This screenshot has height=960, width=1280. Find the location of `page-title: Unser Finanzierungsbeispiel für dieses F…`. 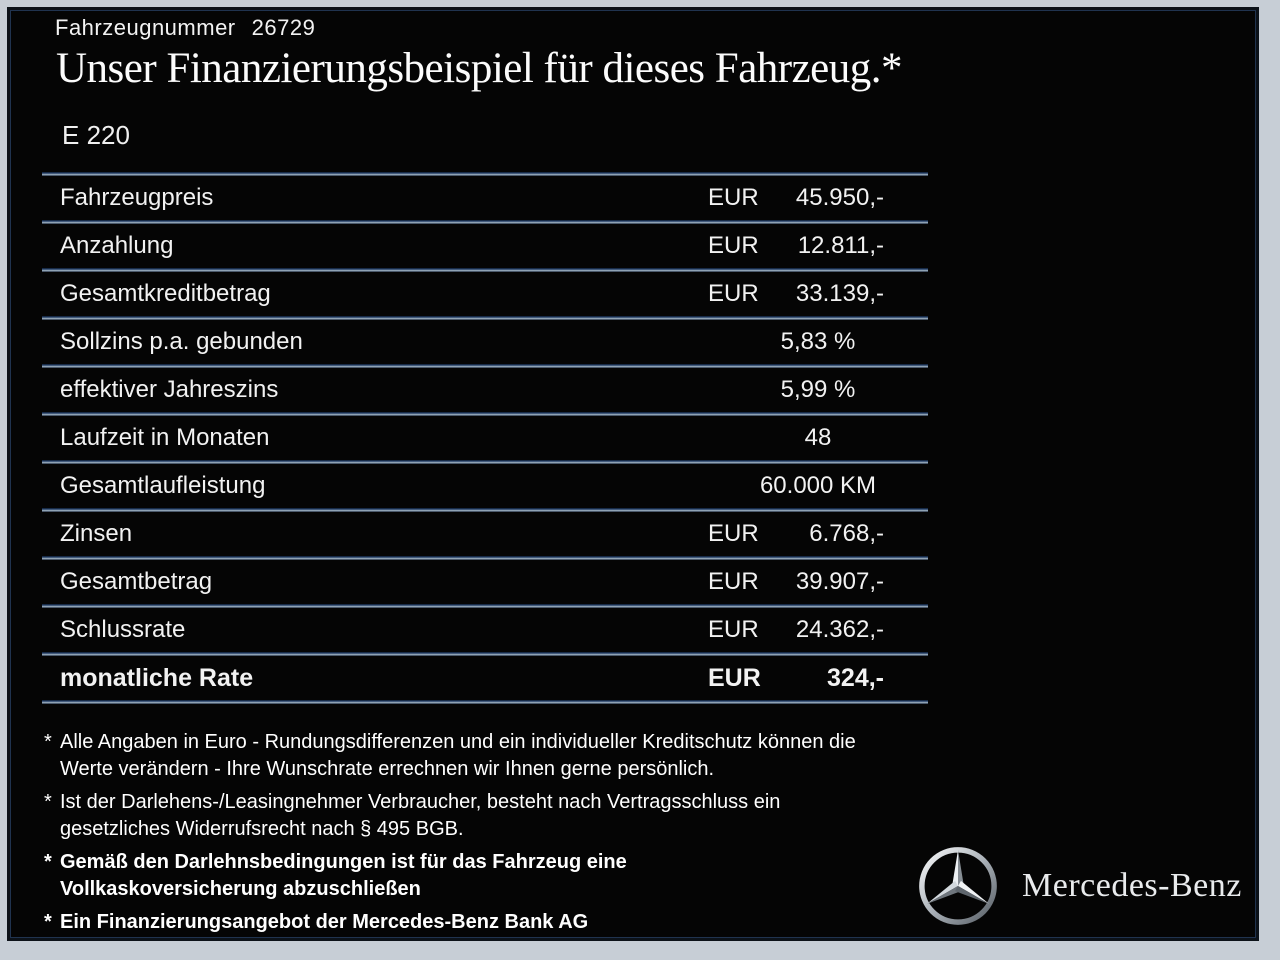

page-title: Unser Finanzierungsbeispiel für dieses F… is located at coordinates (479, 68).